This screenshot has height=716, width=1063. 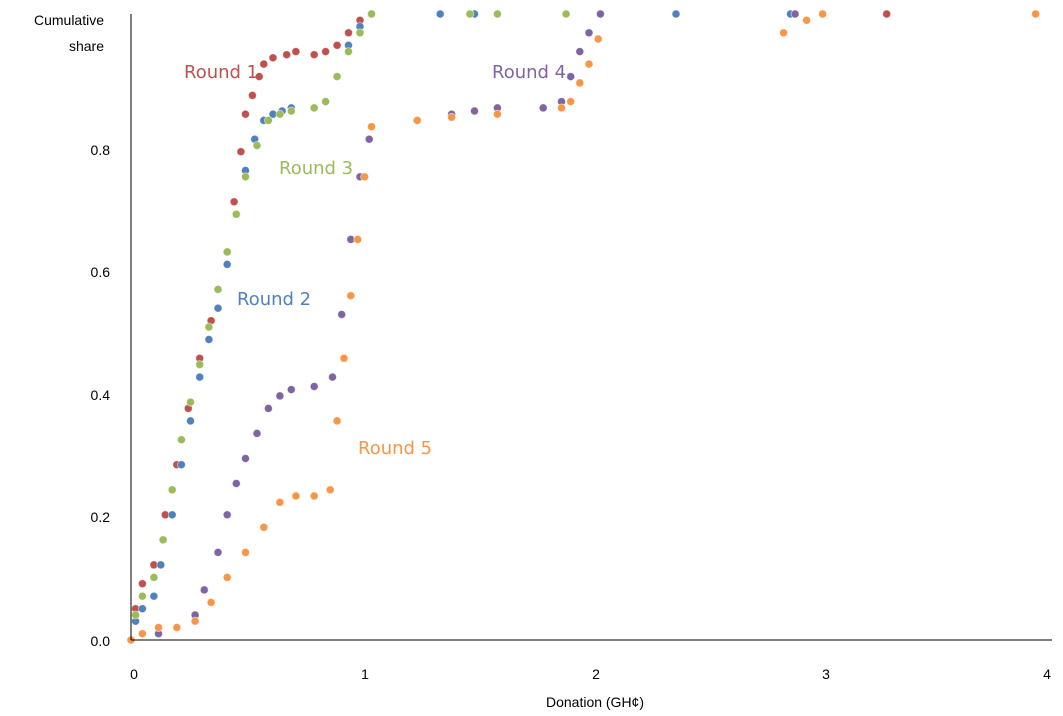 What do you see at coordinates (316, 168) in the screenshot?
I see `series-label-round-3: Round 3` at bounding box center [316, 168].